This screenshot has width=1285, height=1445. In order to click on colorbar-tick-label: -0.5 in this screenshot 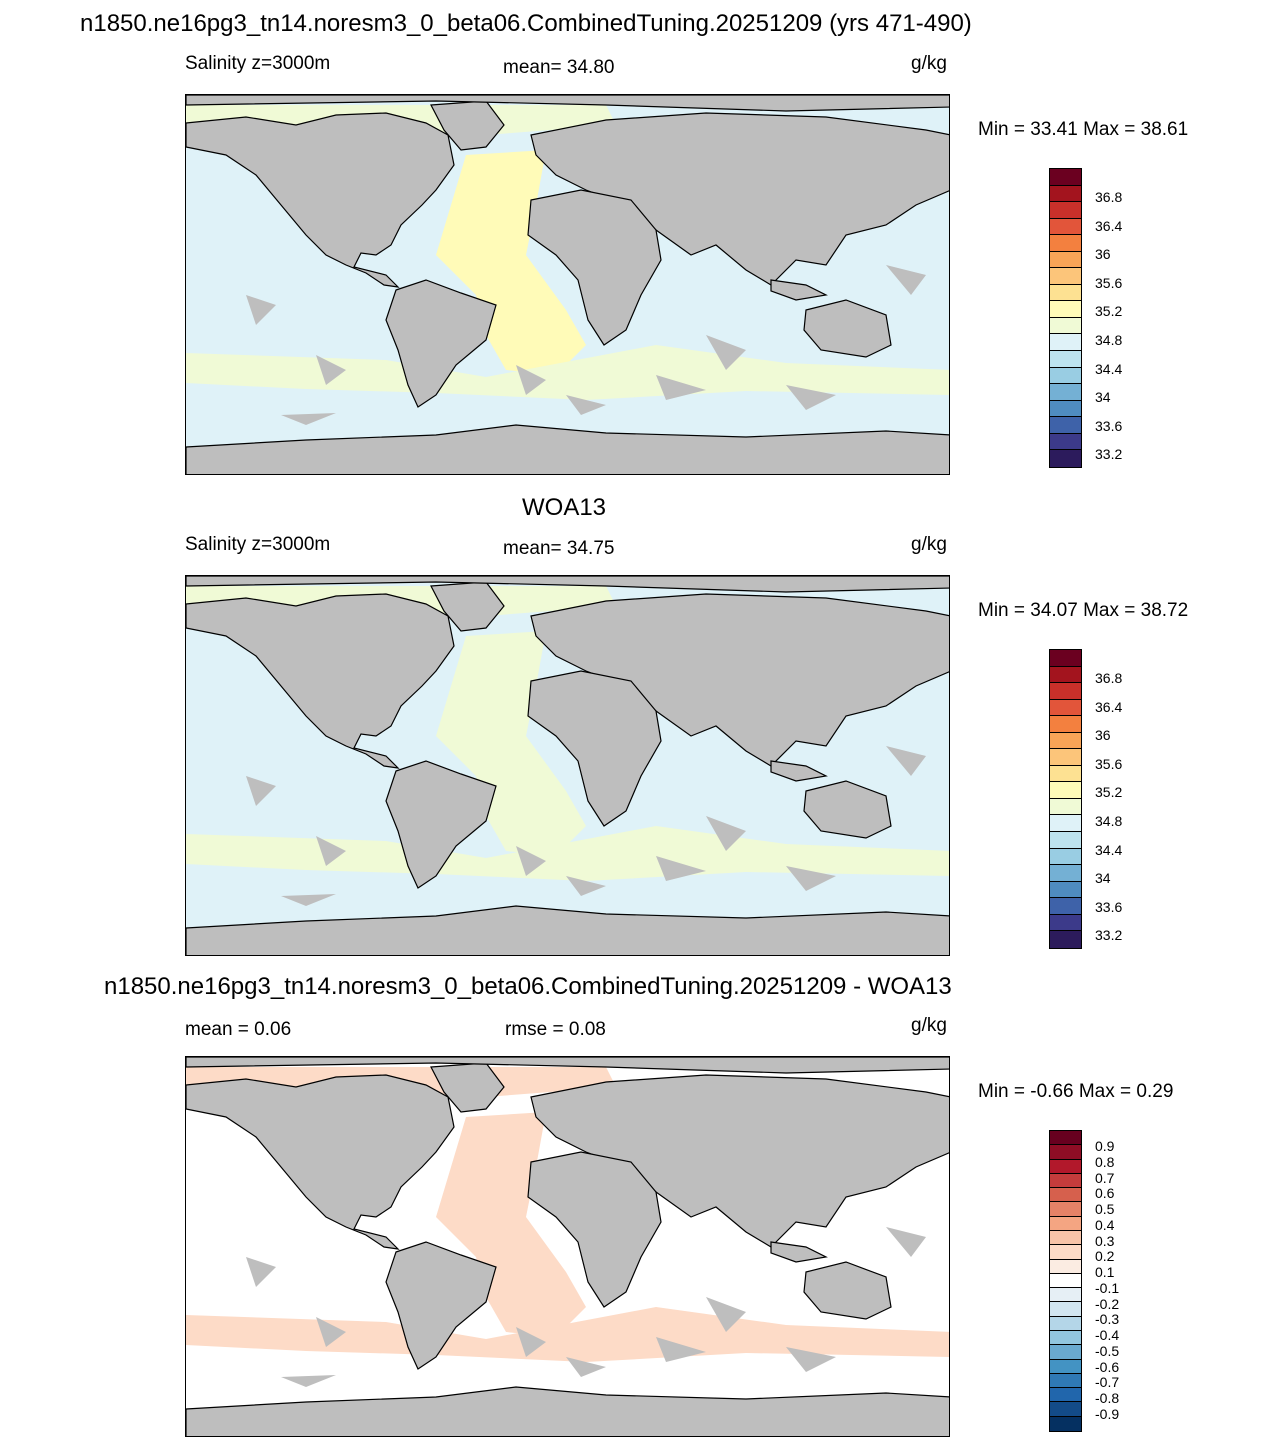, I will do `click(1107, 1350)`.